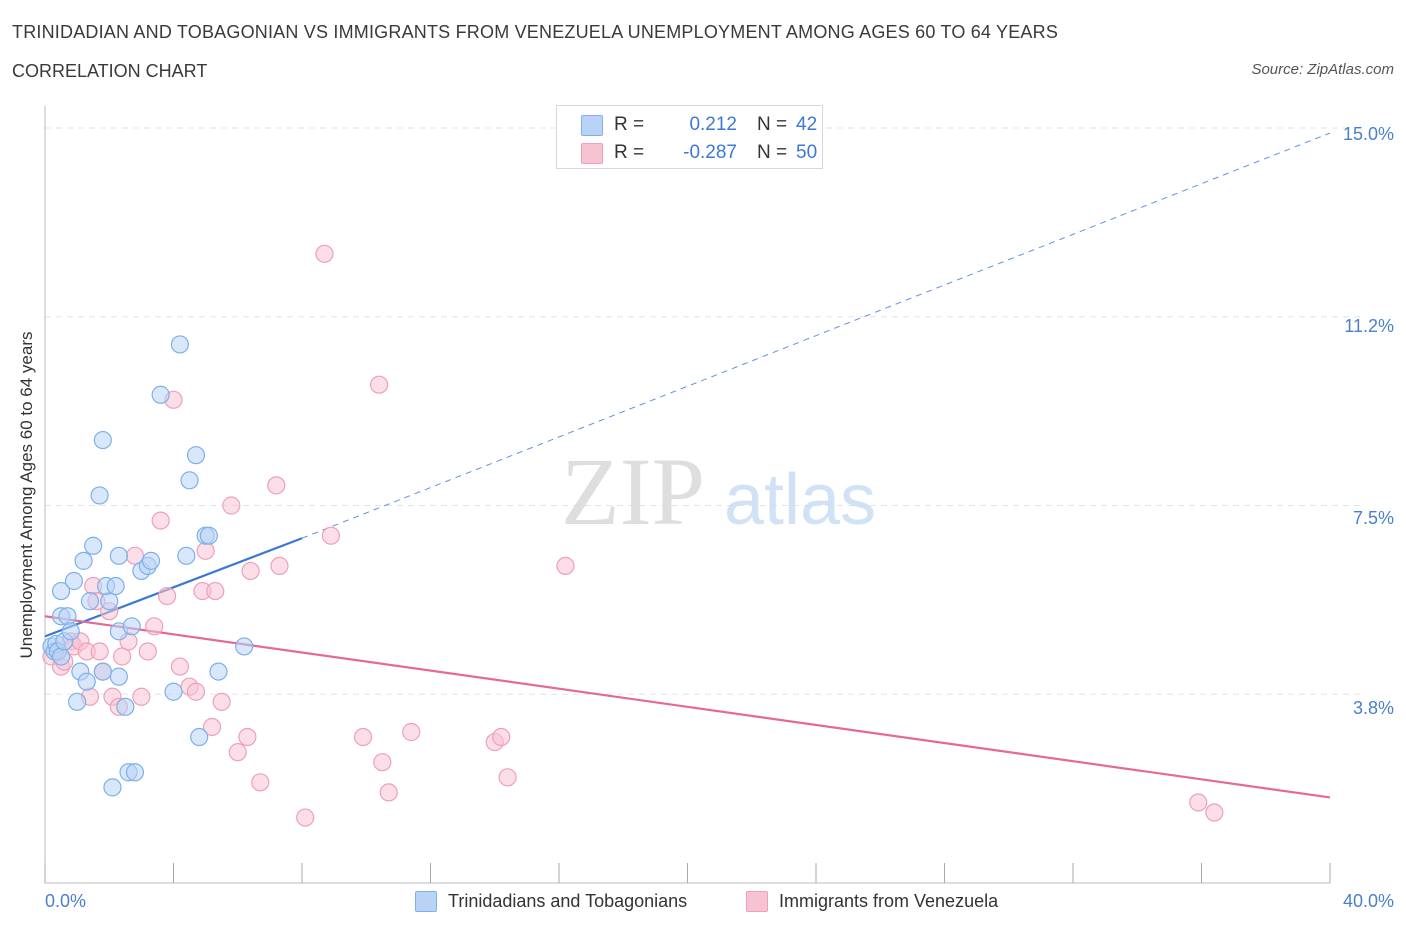 The width and height of the screenshot is (1406, 930). Describe the element at coordinates (633, 491) in the screenshot. I see `watermark-zip: ZIP` at that location.